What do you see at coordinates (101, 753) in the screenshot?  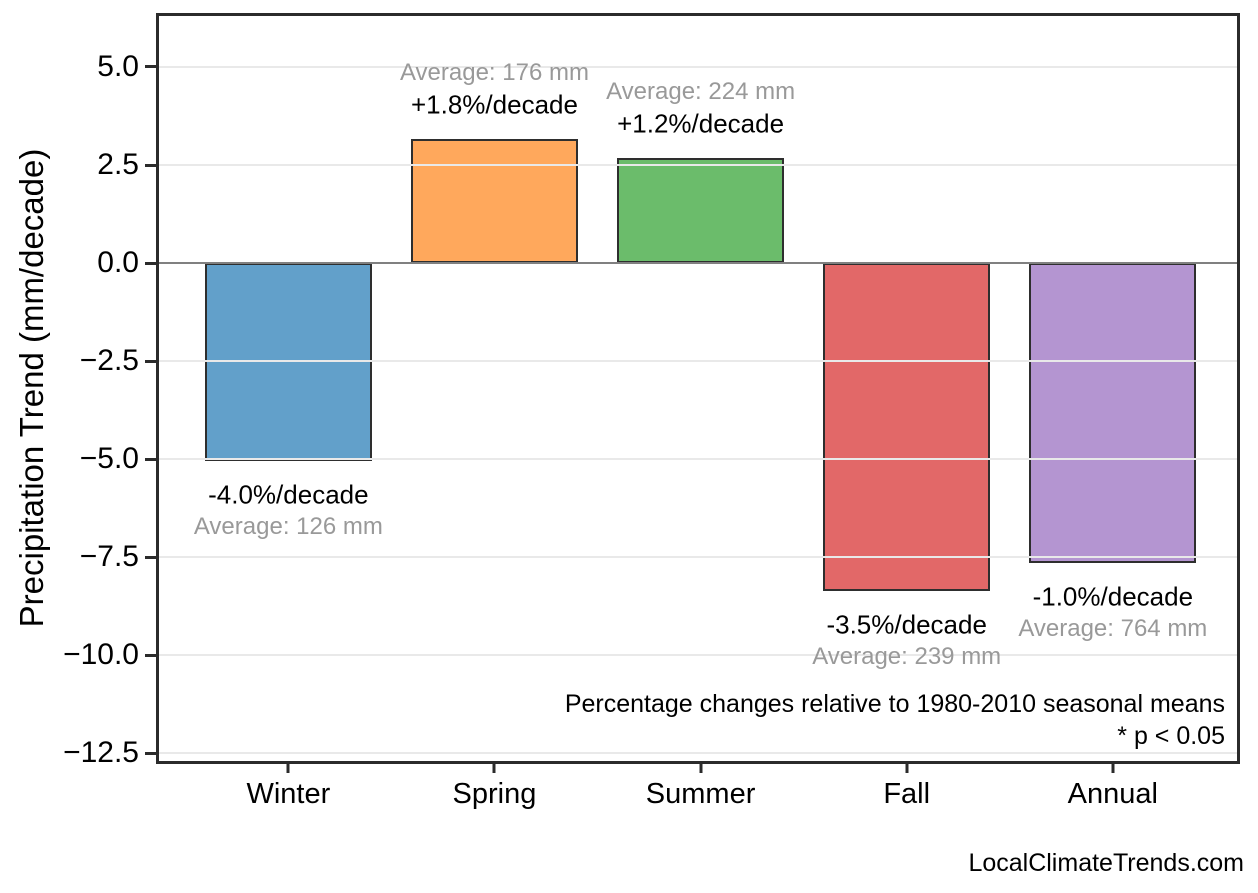 I see `y-tick-label: −12.5` at bounding box center [101, 753].